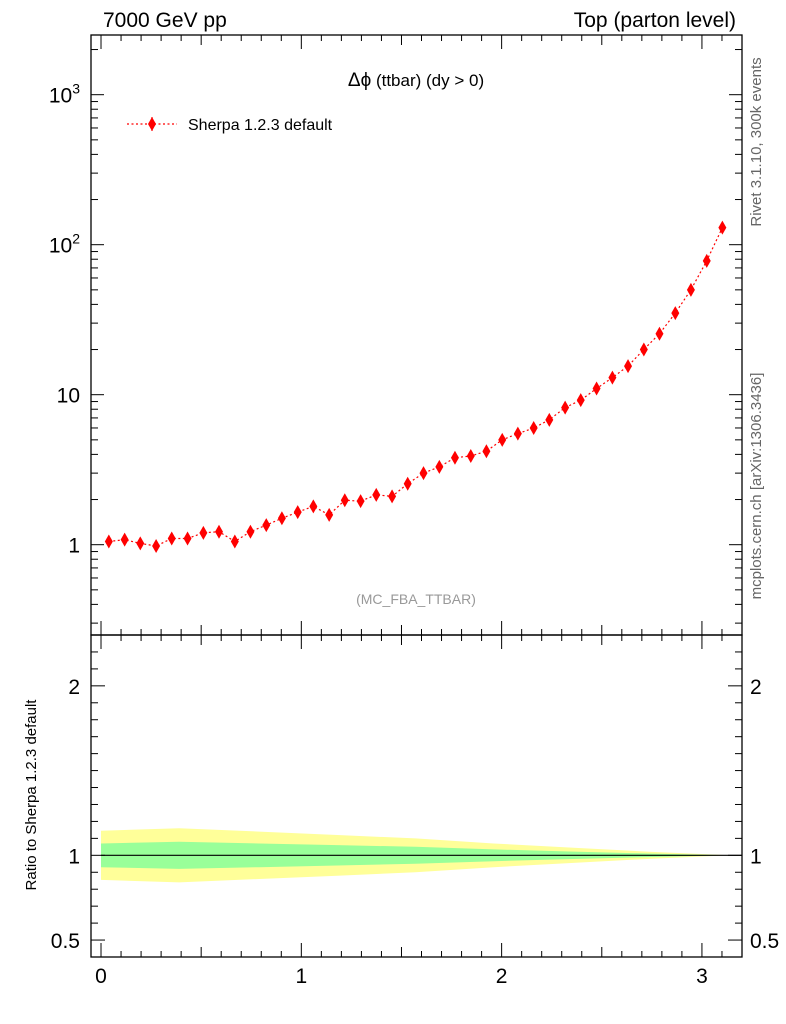 Image resolution: width=786 pixels, height=1024 pixels. I want to click on main-y-tick-exp: 3, so click(76, 89).